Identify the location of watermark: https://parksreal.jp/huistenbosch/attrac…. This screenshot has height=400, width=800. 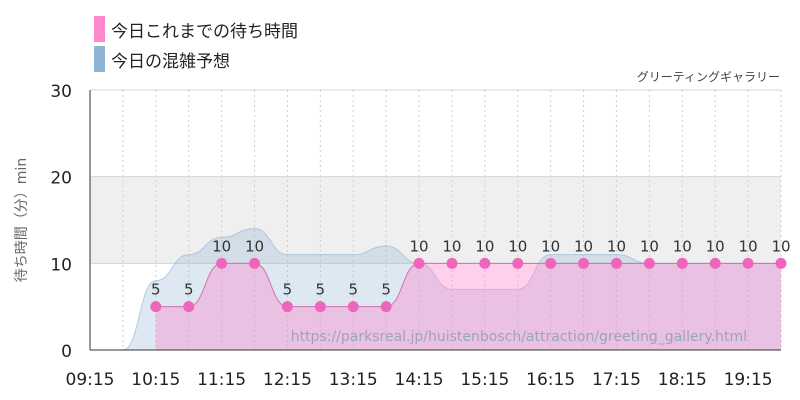
(519, 337).